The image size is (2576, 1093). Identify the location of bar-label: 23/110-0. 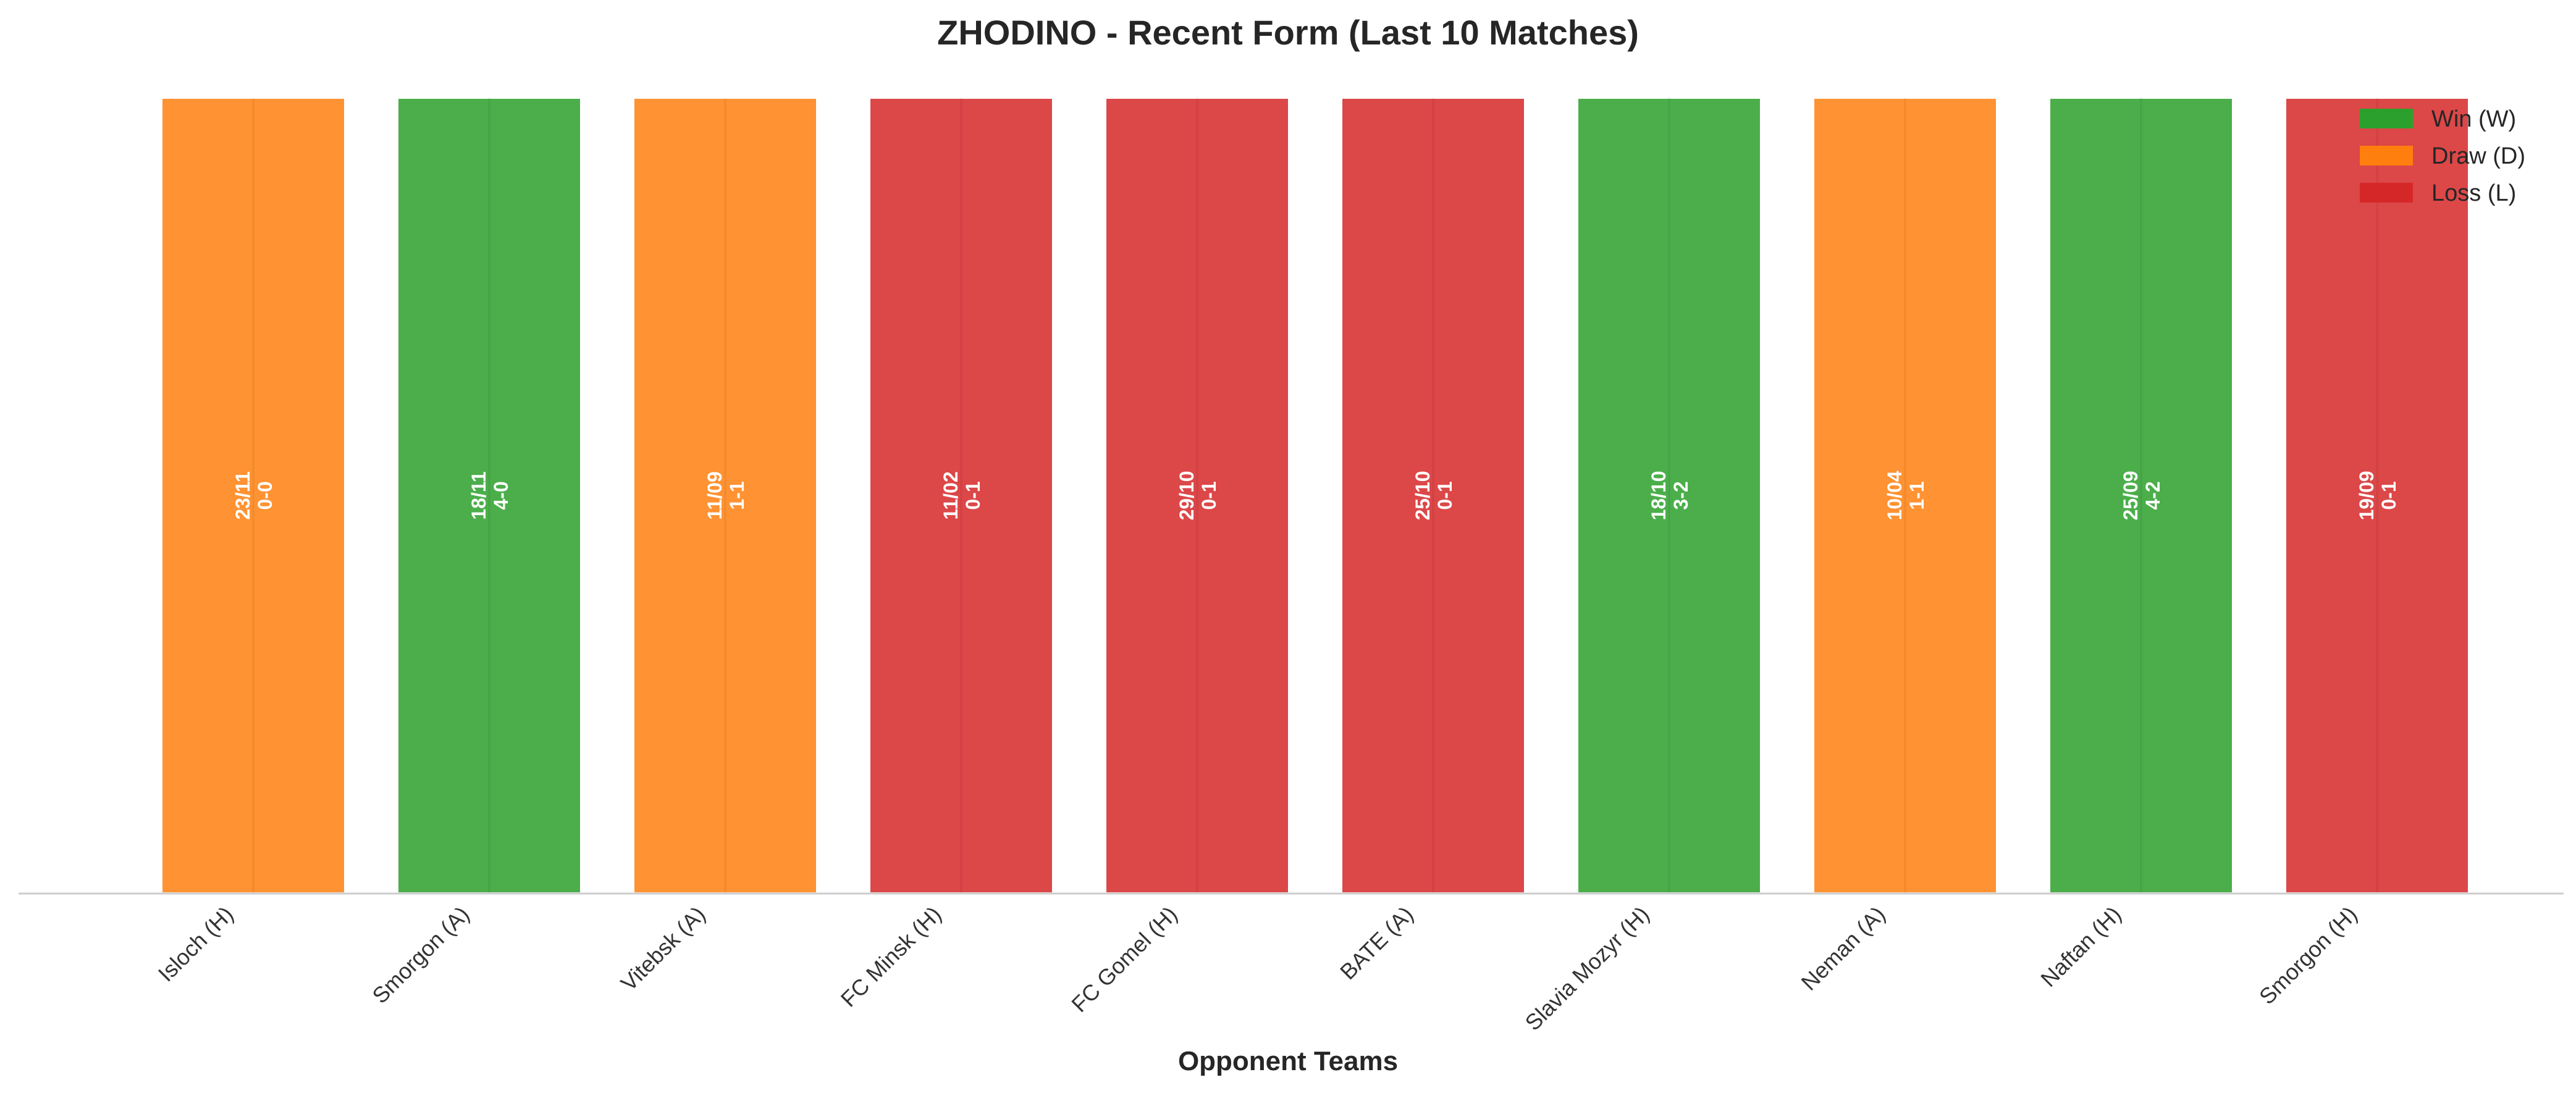
(254, 495).